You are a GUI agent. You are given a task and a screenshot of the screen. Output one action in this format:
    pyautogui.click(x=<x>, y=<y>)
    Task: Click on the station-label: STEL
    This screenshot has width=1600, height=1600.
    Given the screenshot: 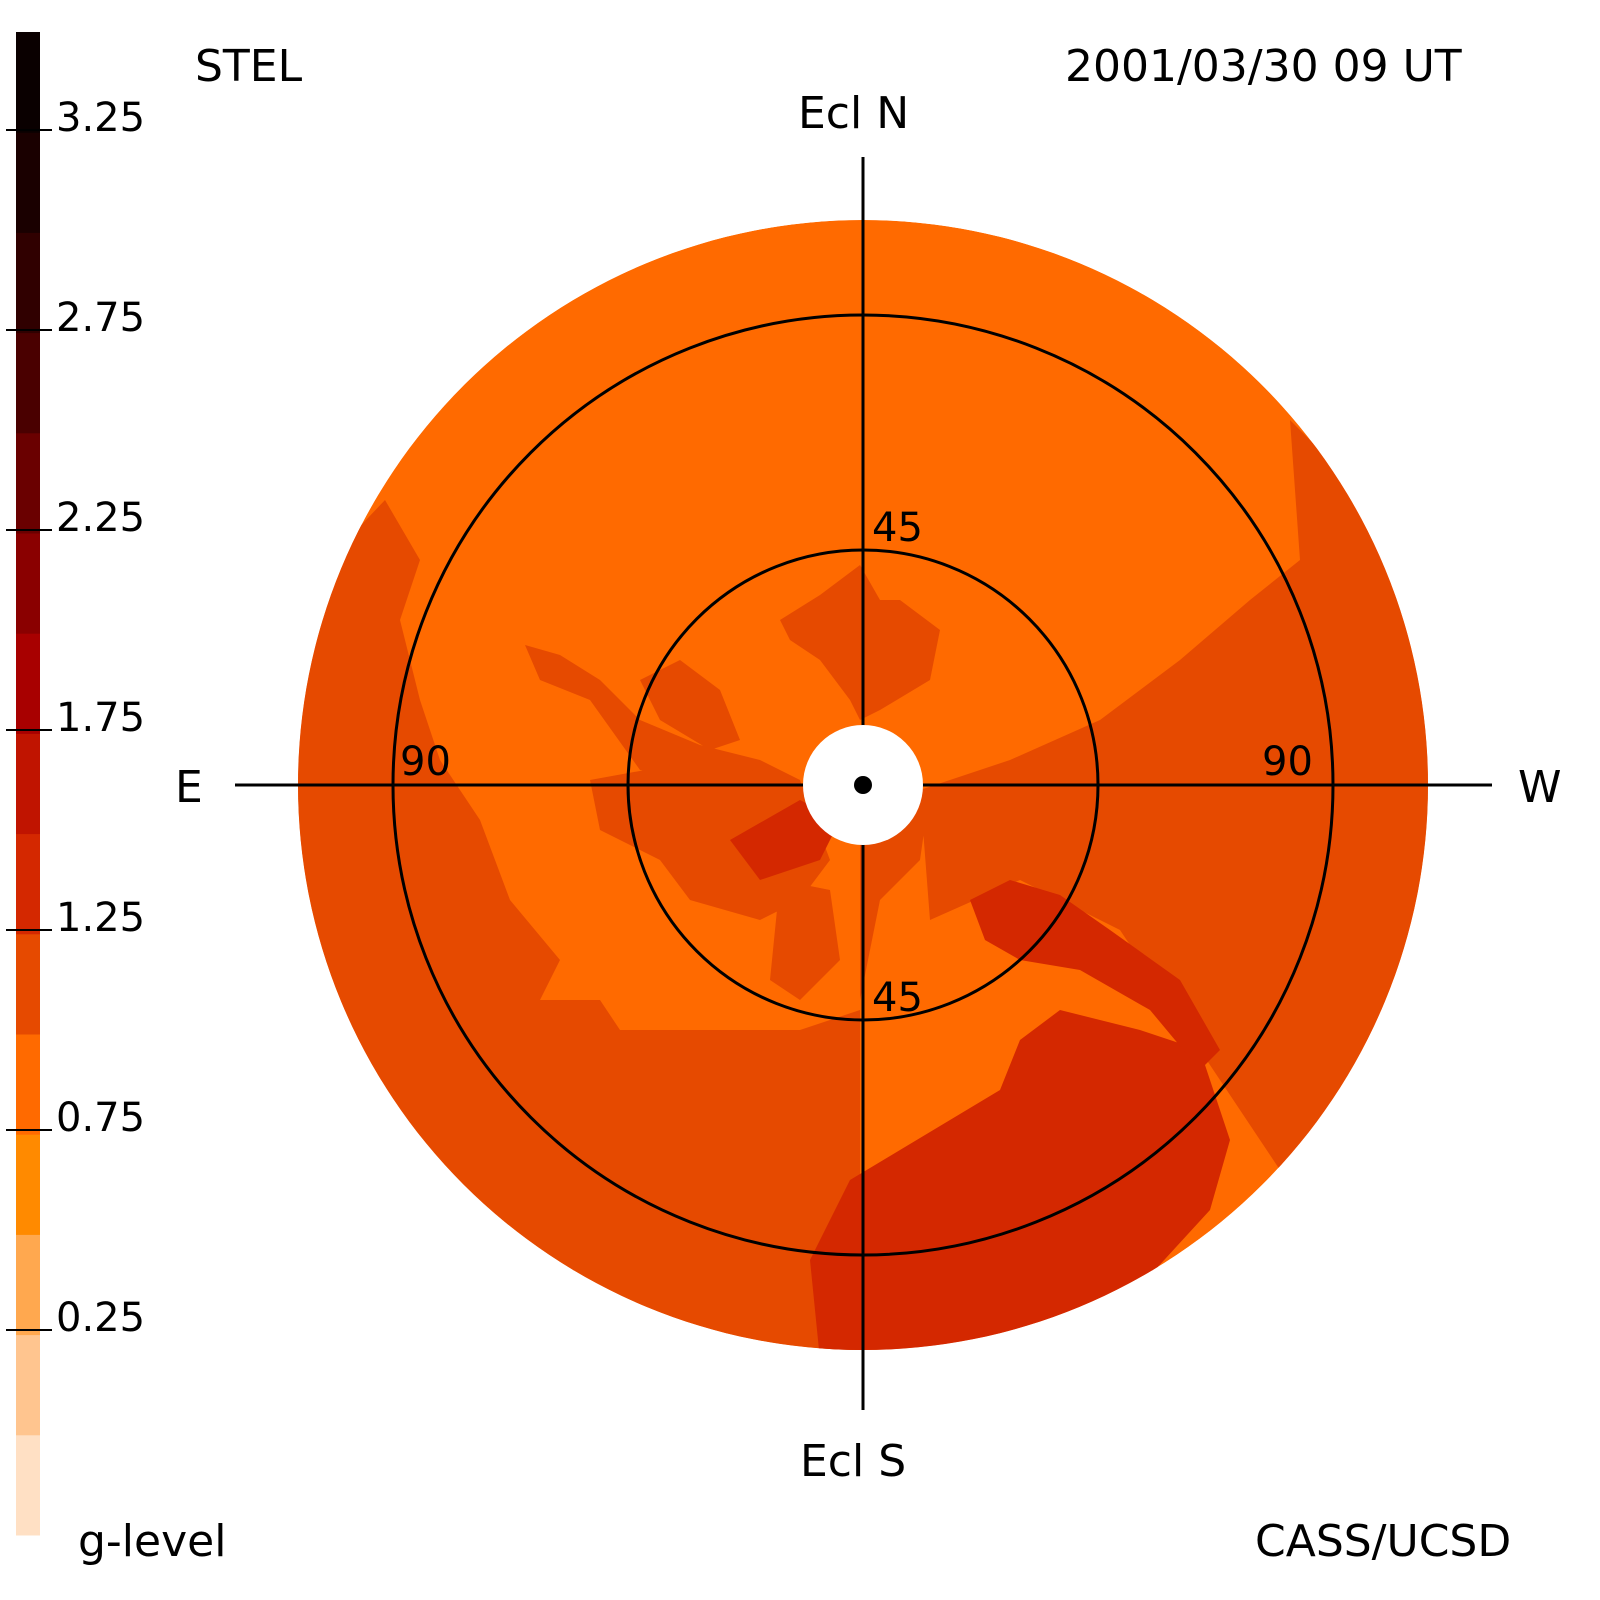 What is the action you would take?
    pyautogui.click(x=249, y=66)
    